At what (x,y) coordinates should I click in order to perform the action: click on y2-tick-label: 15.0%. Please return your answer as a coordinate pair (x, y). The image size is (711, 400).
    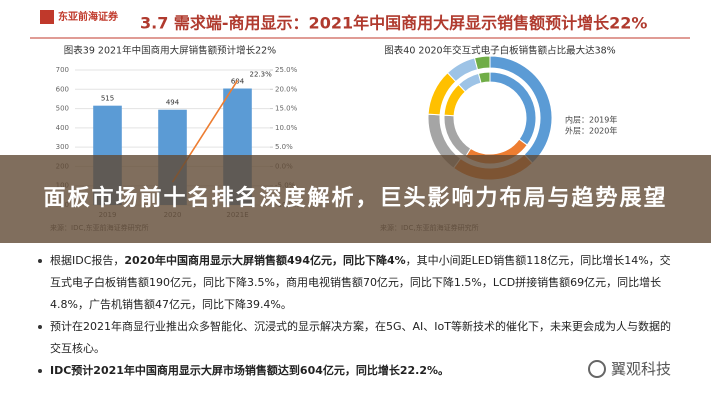
    Looking at the image, I should click on (286, 109).